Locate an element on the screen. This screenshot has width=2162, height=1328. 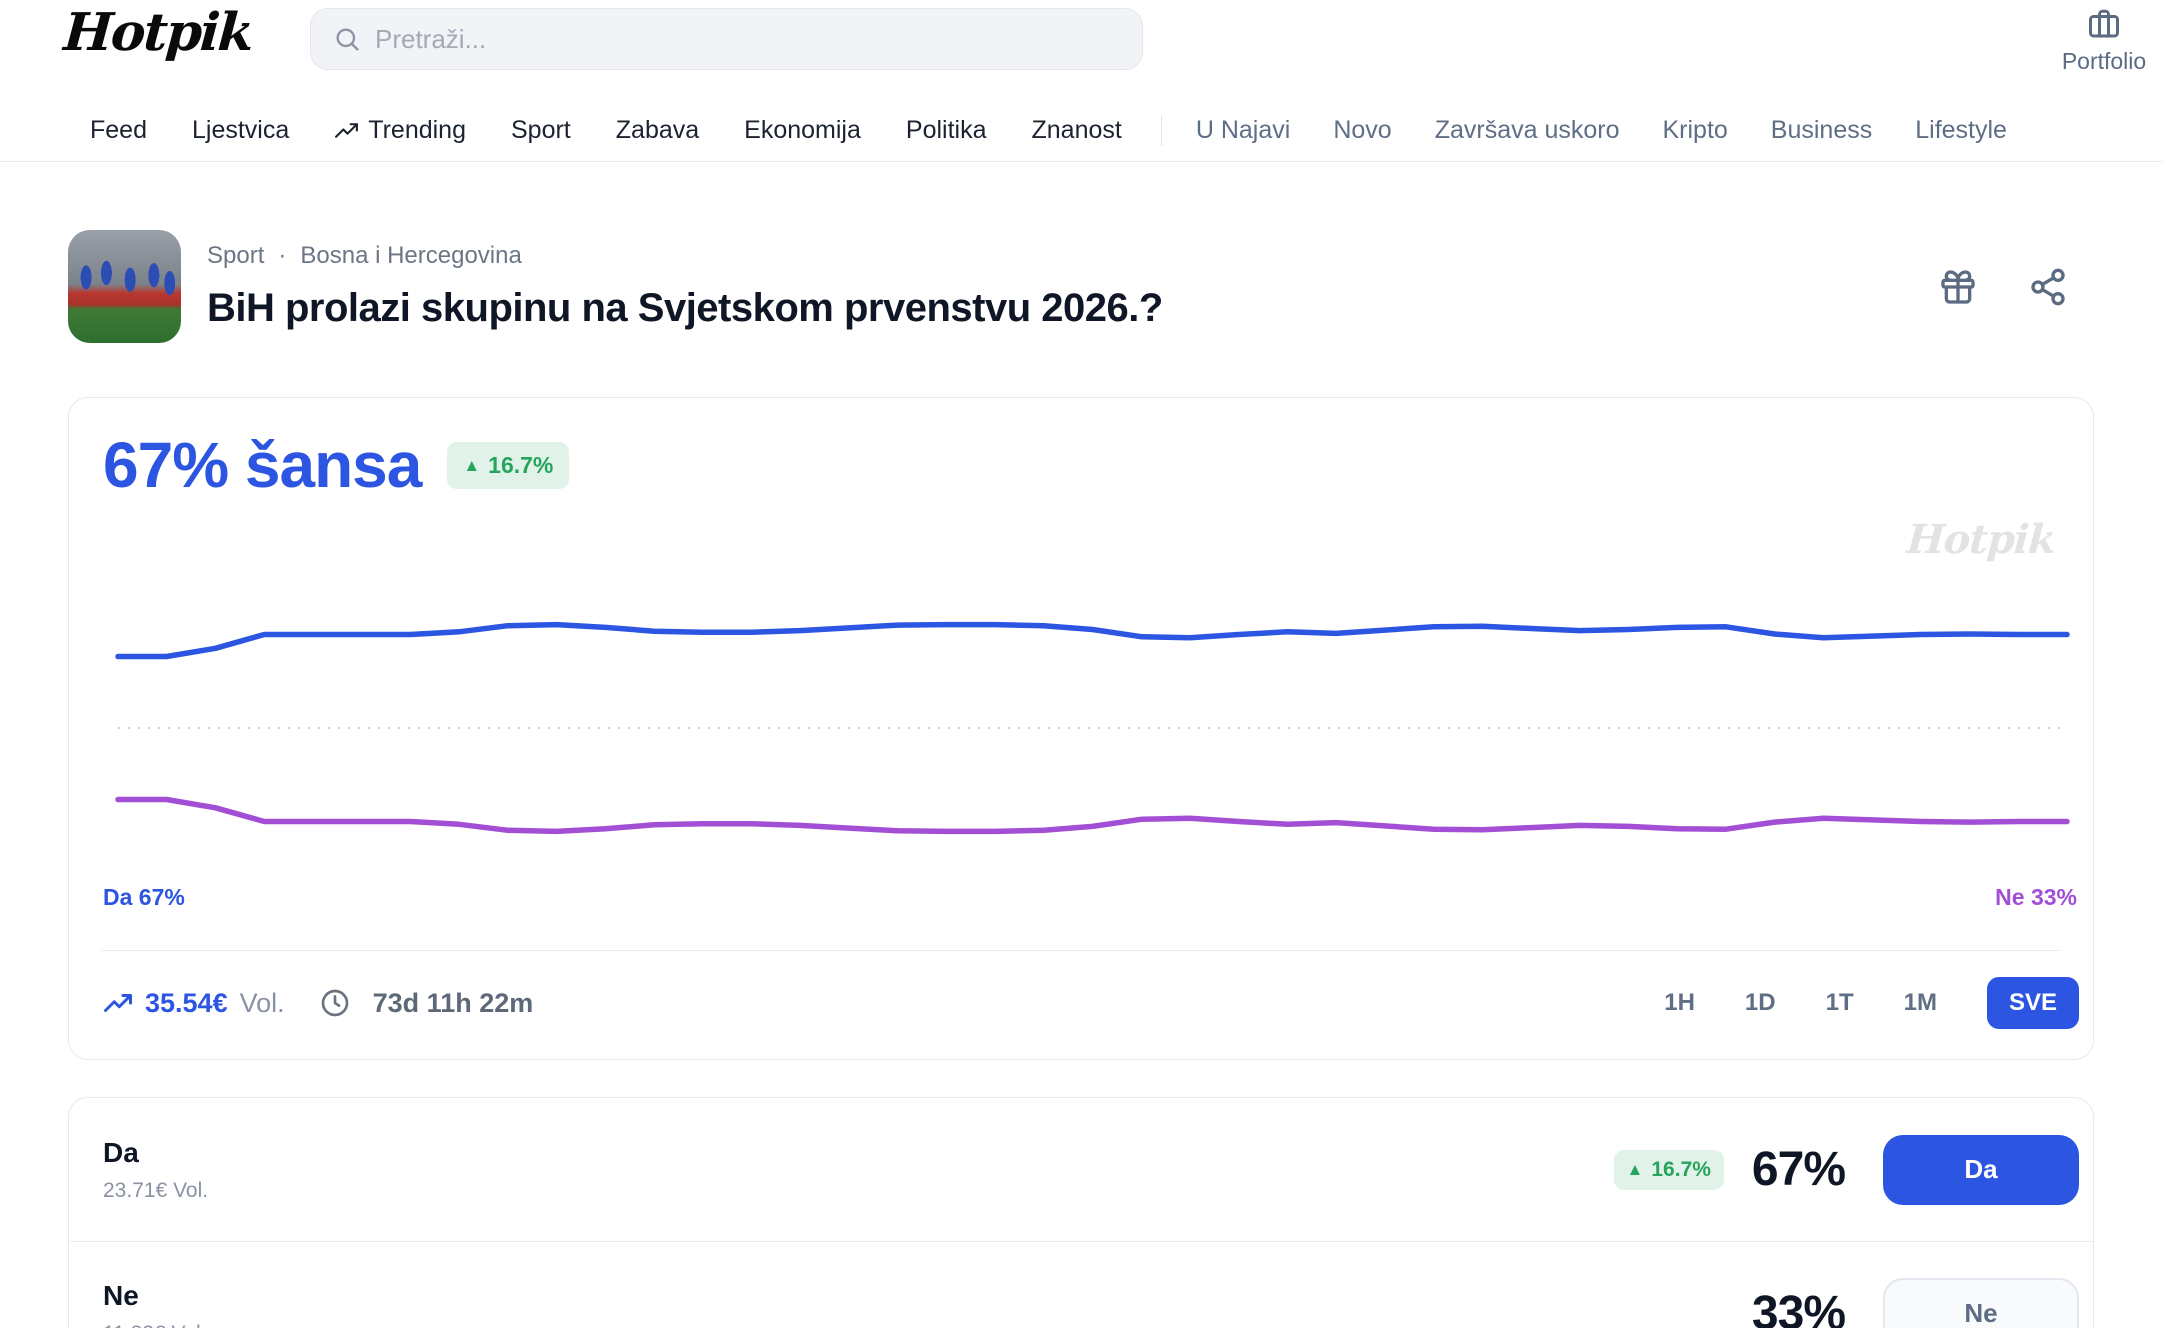
share-icon is located at coordinates (2048, 287).